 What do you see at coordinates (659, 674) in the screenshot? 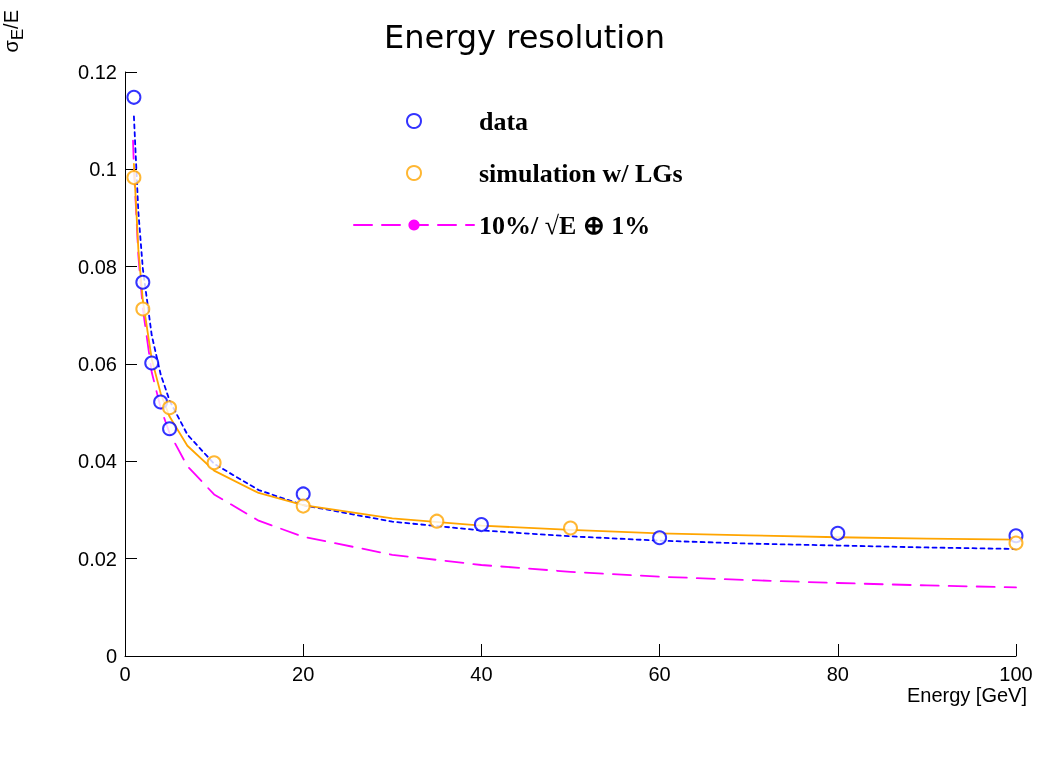
I see `x-tick-label: 60` at bounding box center [659, 674].